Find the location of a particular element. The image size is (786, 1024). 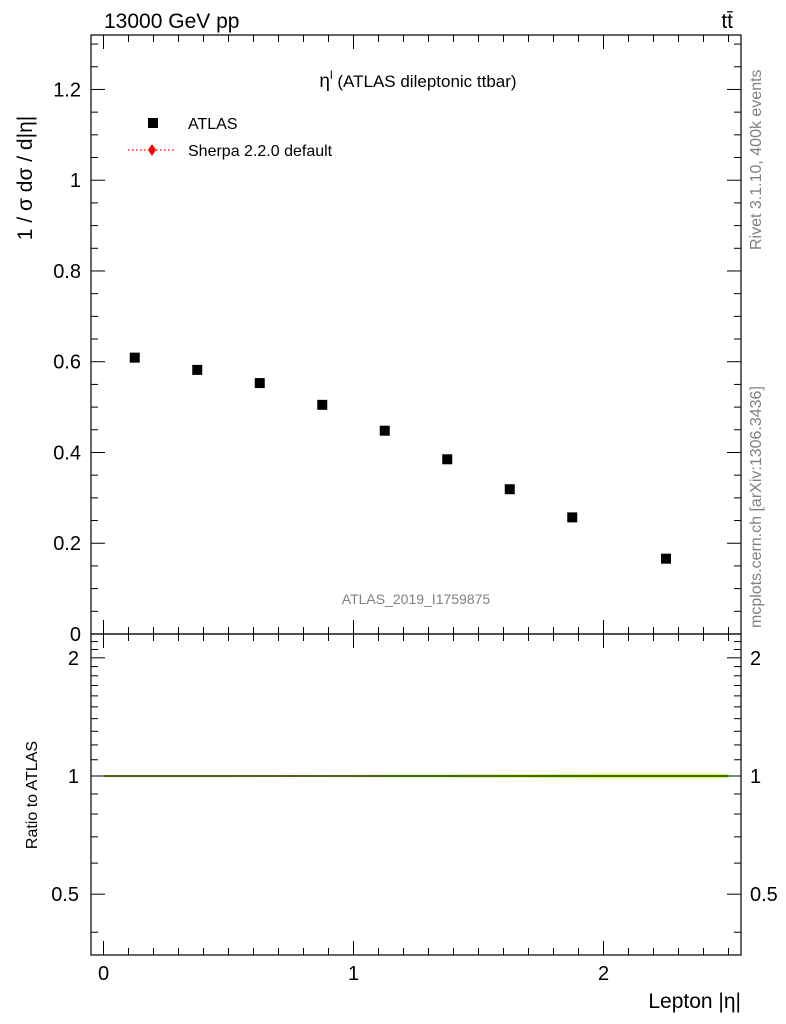

main-ytick-label: 0.6 is located at coordinates (67, 363).